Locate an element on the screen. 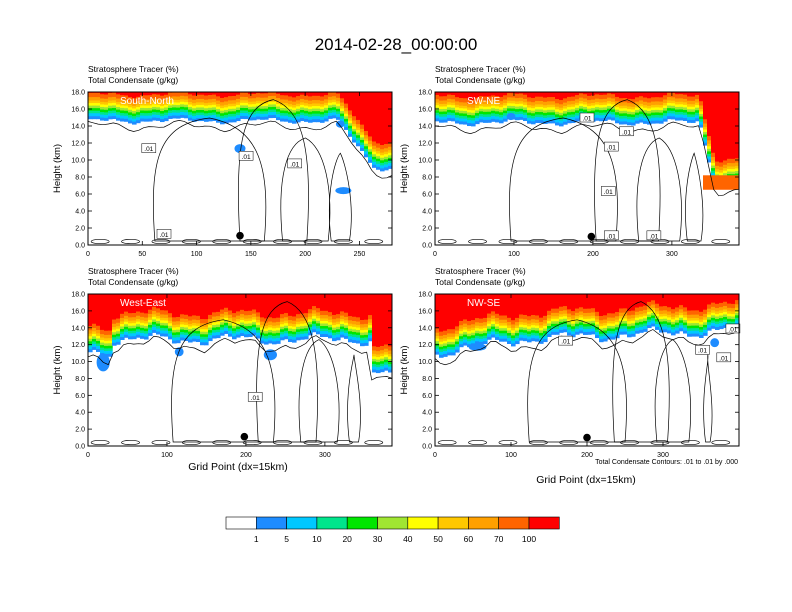  y-tick-label: 0.0 is located at coordinates (427, 447).